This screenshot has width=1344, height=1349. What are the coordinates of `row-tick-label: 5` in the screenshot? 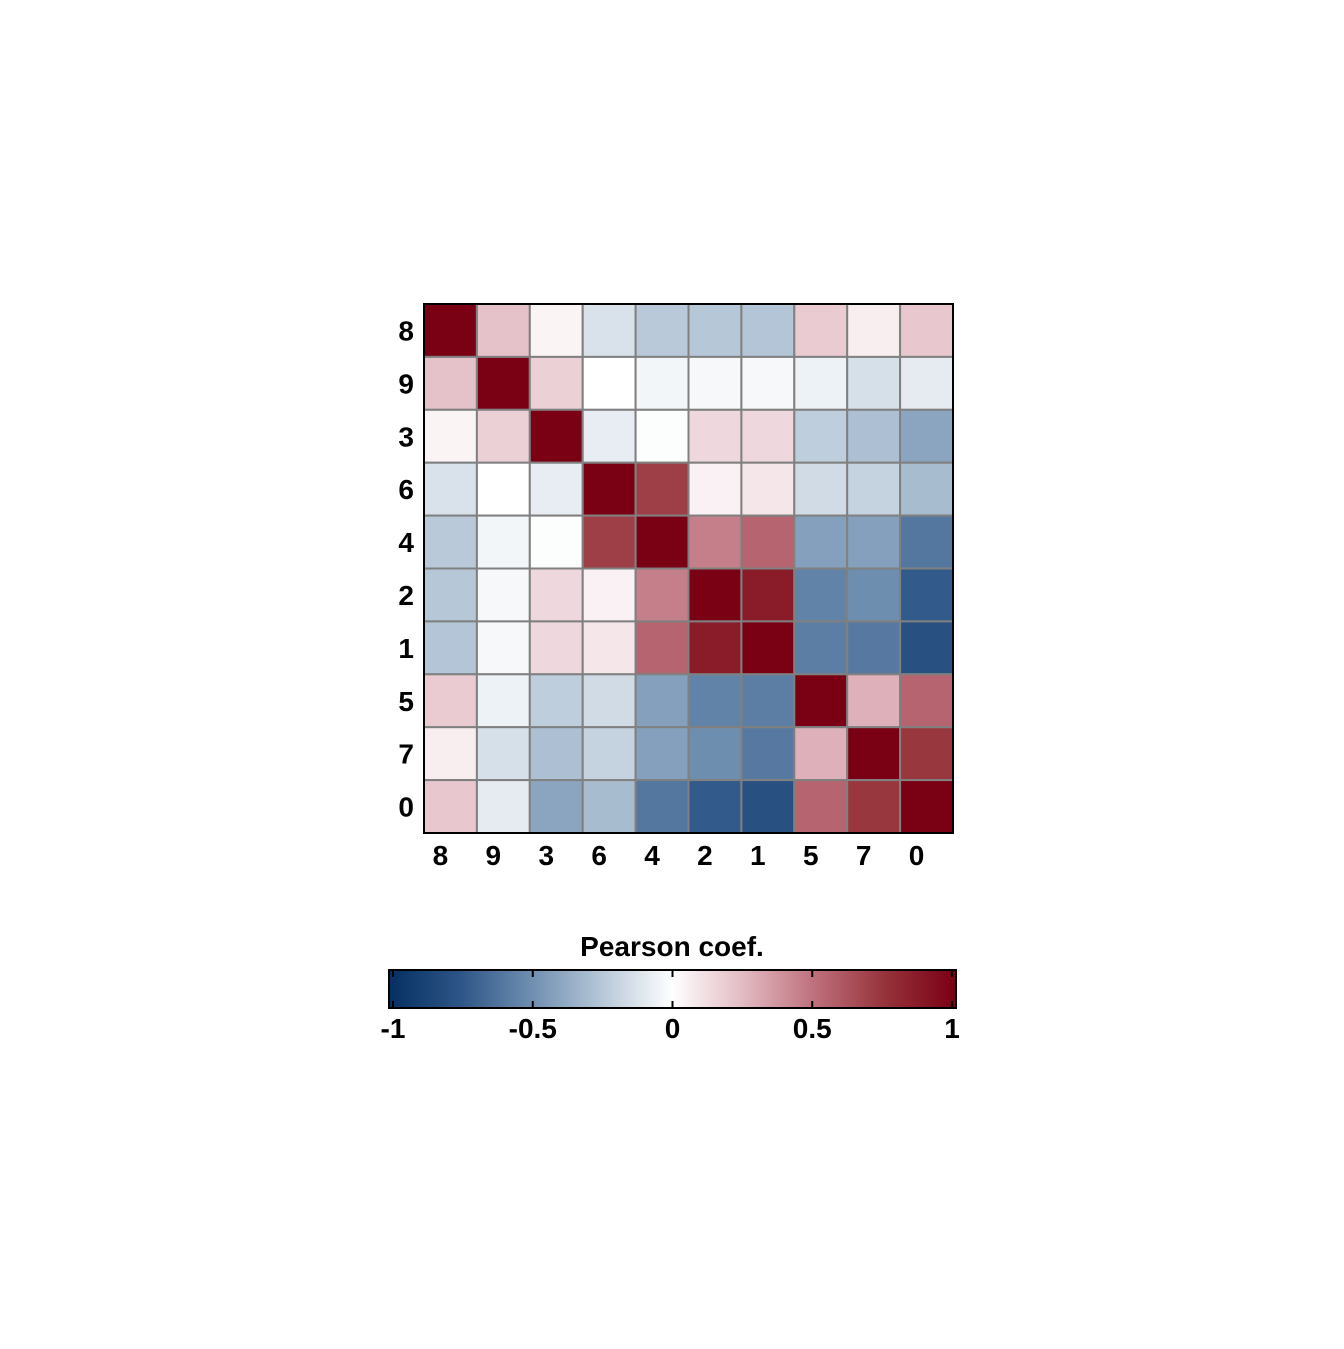 It's located at (406, 701).